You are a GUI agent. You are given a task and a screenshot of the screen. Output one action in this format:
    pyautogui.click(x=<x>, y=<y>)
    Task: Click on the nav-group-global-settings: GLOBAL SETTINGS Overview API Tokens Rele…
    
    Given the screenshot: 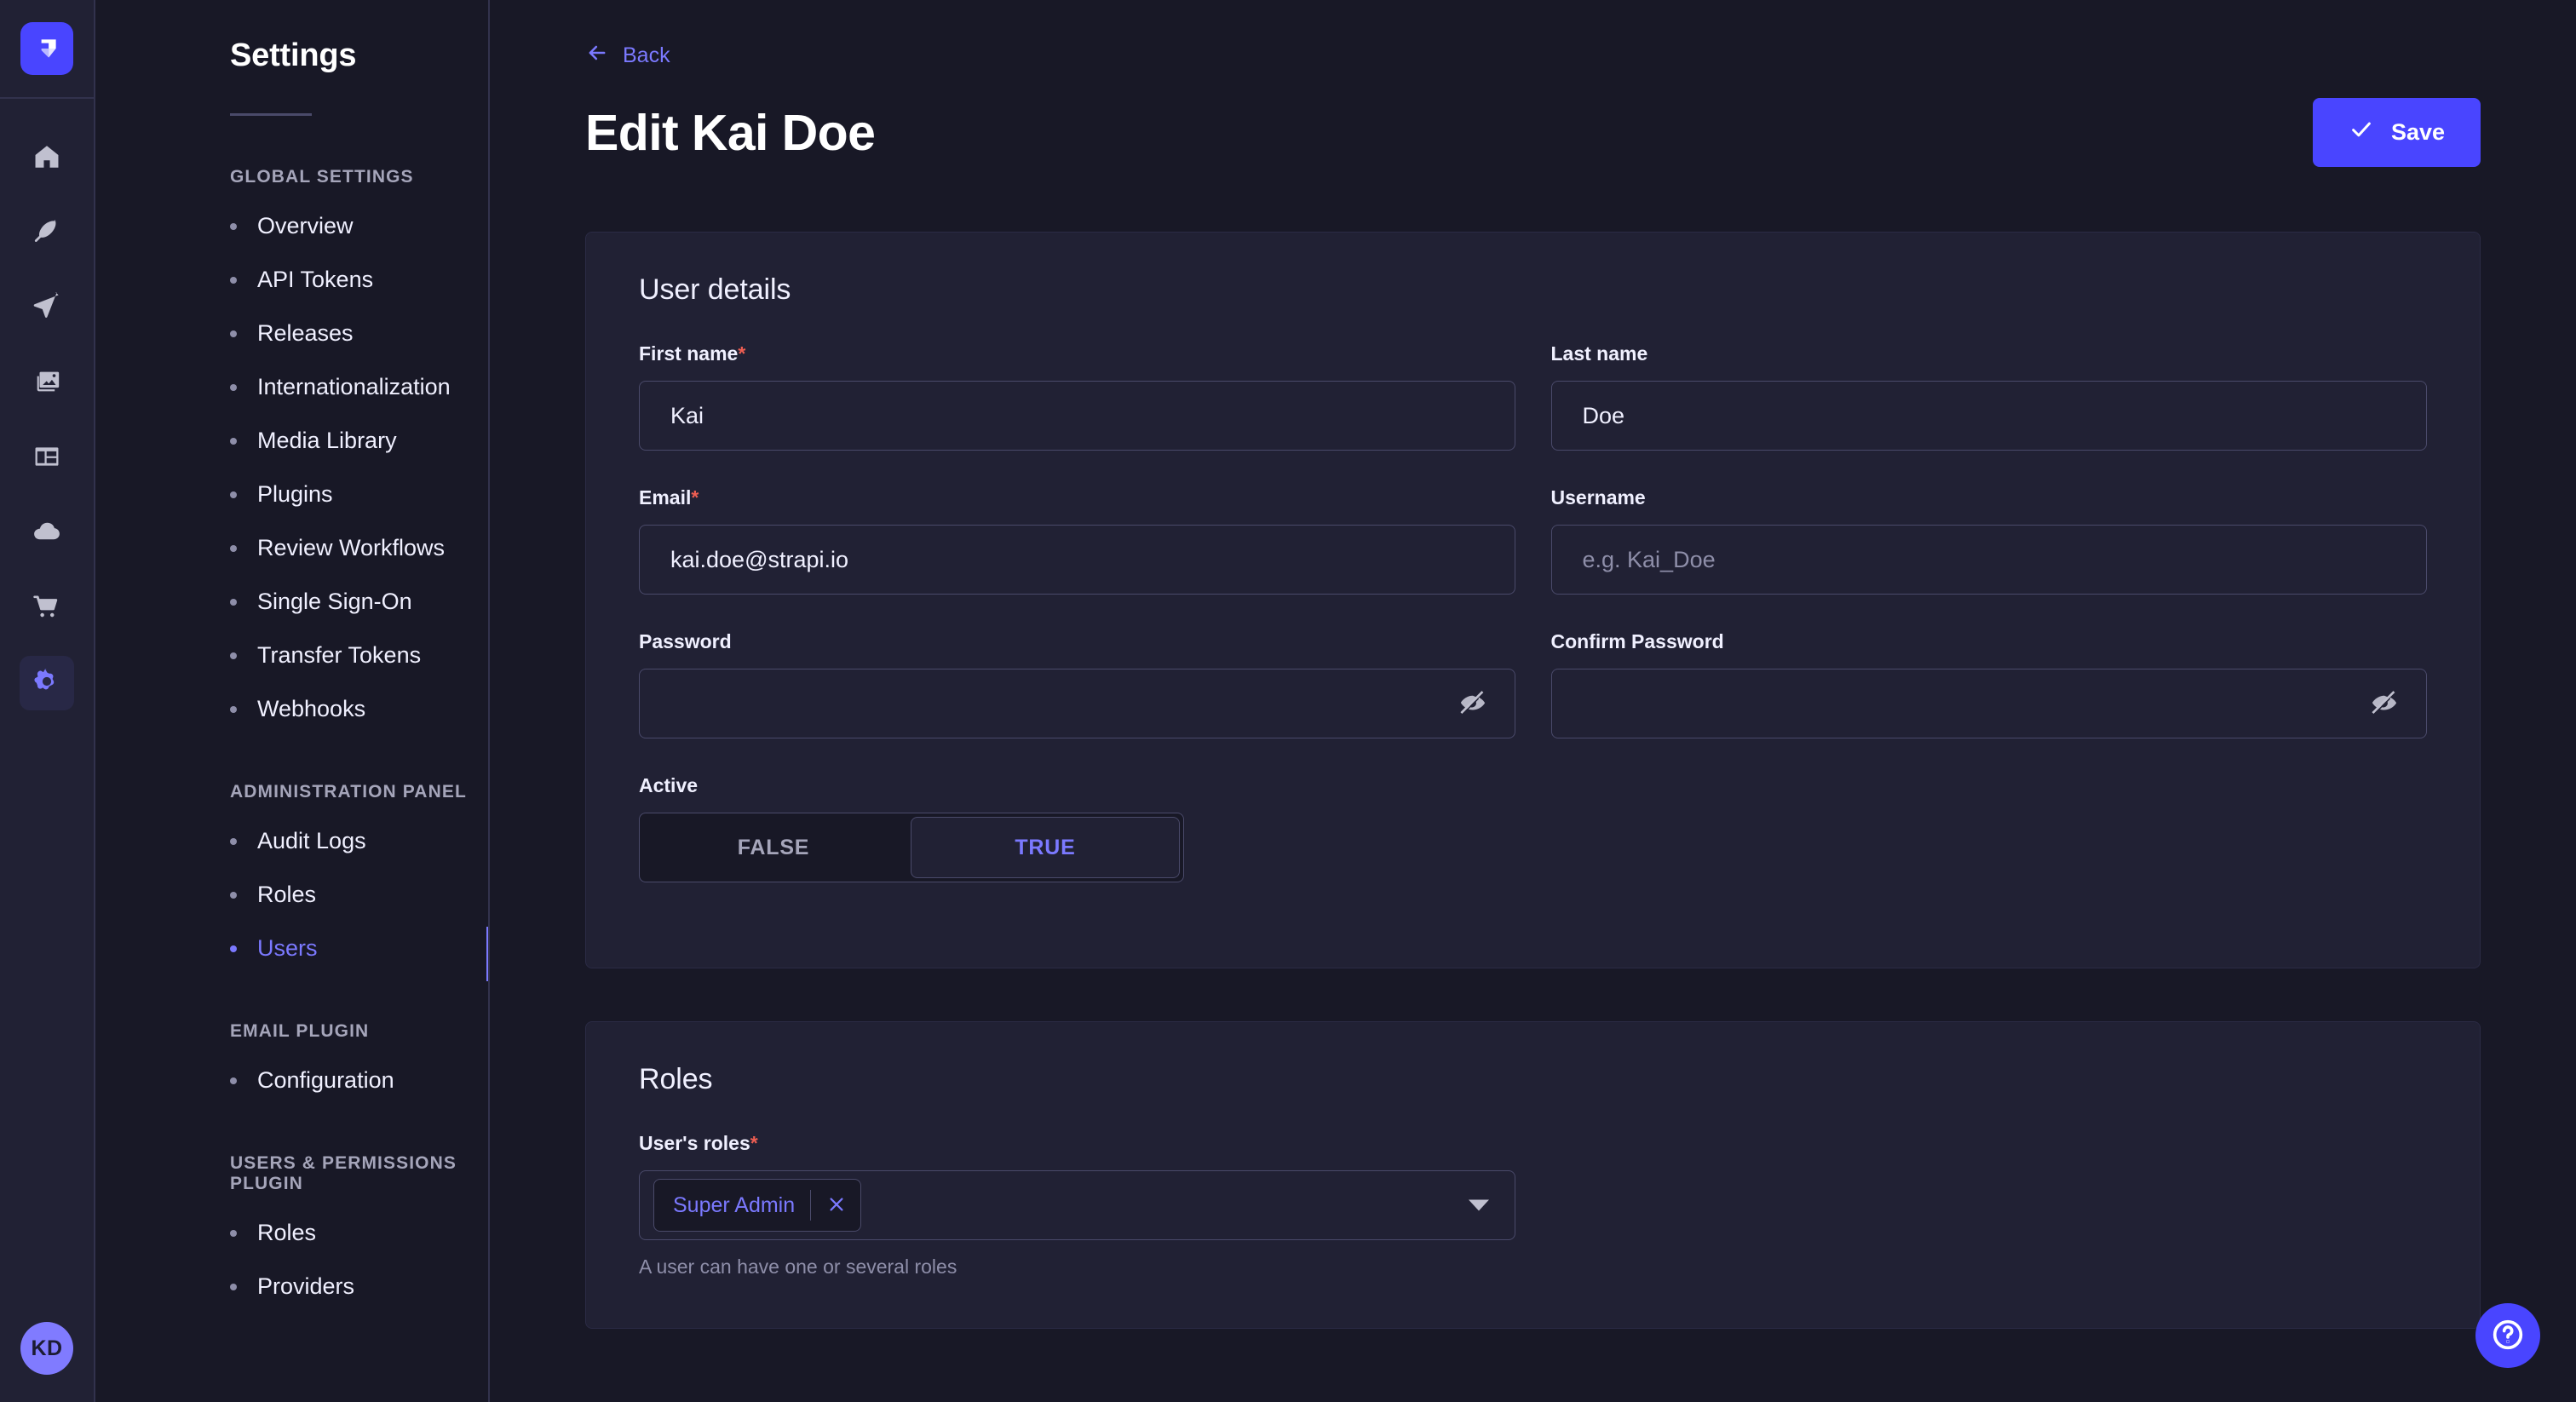 What is the action you would take?
    pyautogui.click(x=291, y=451)
    